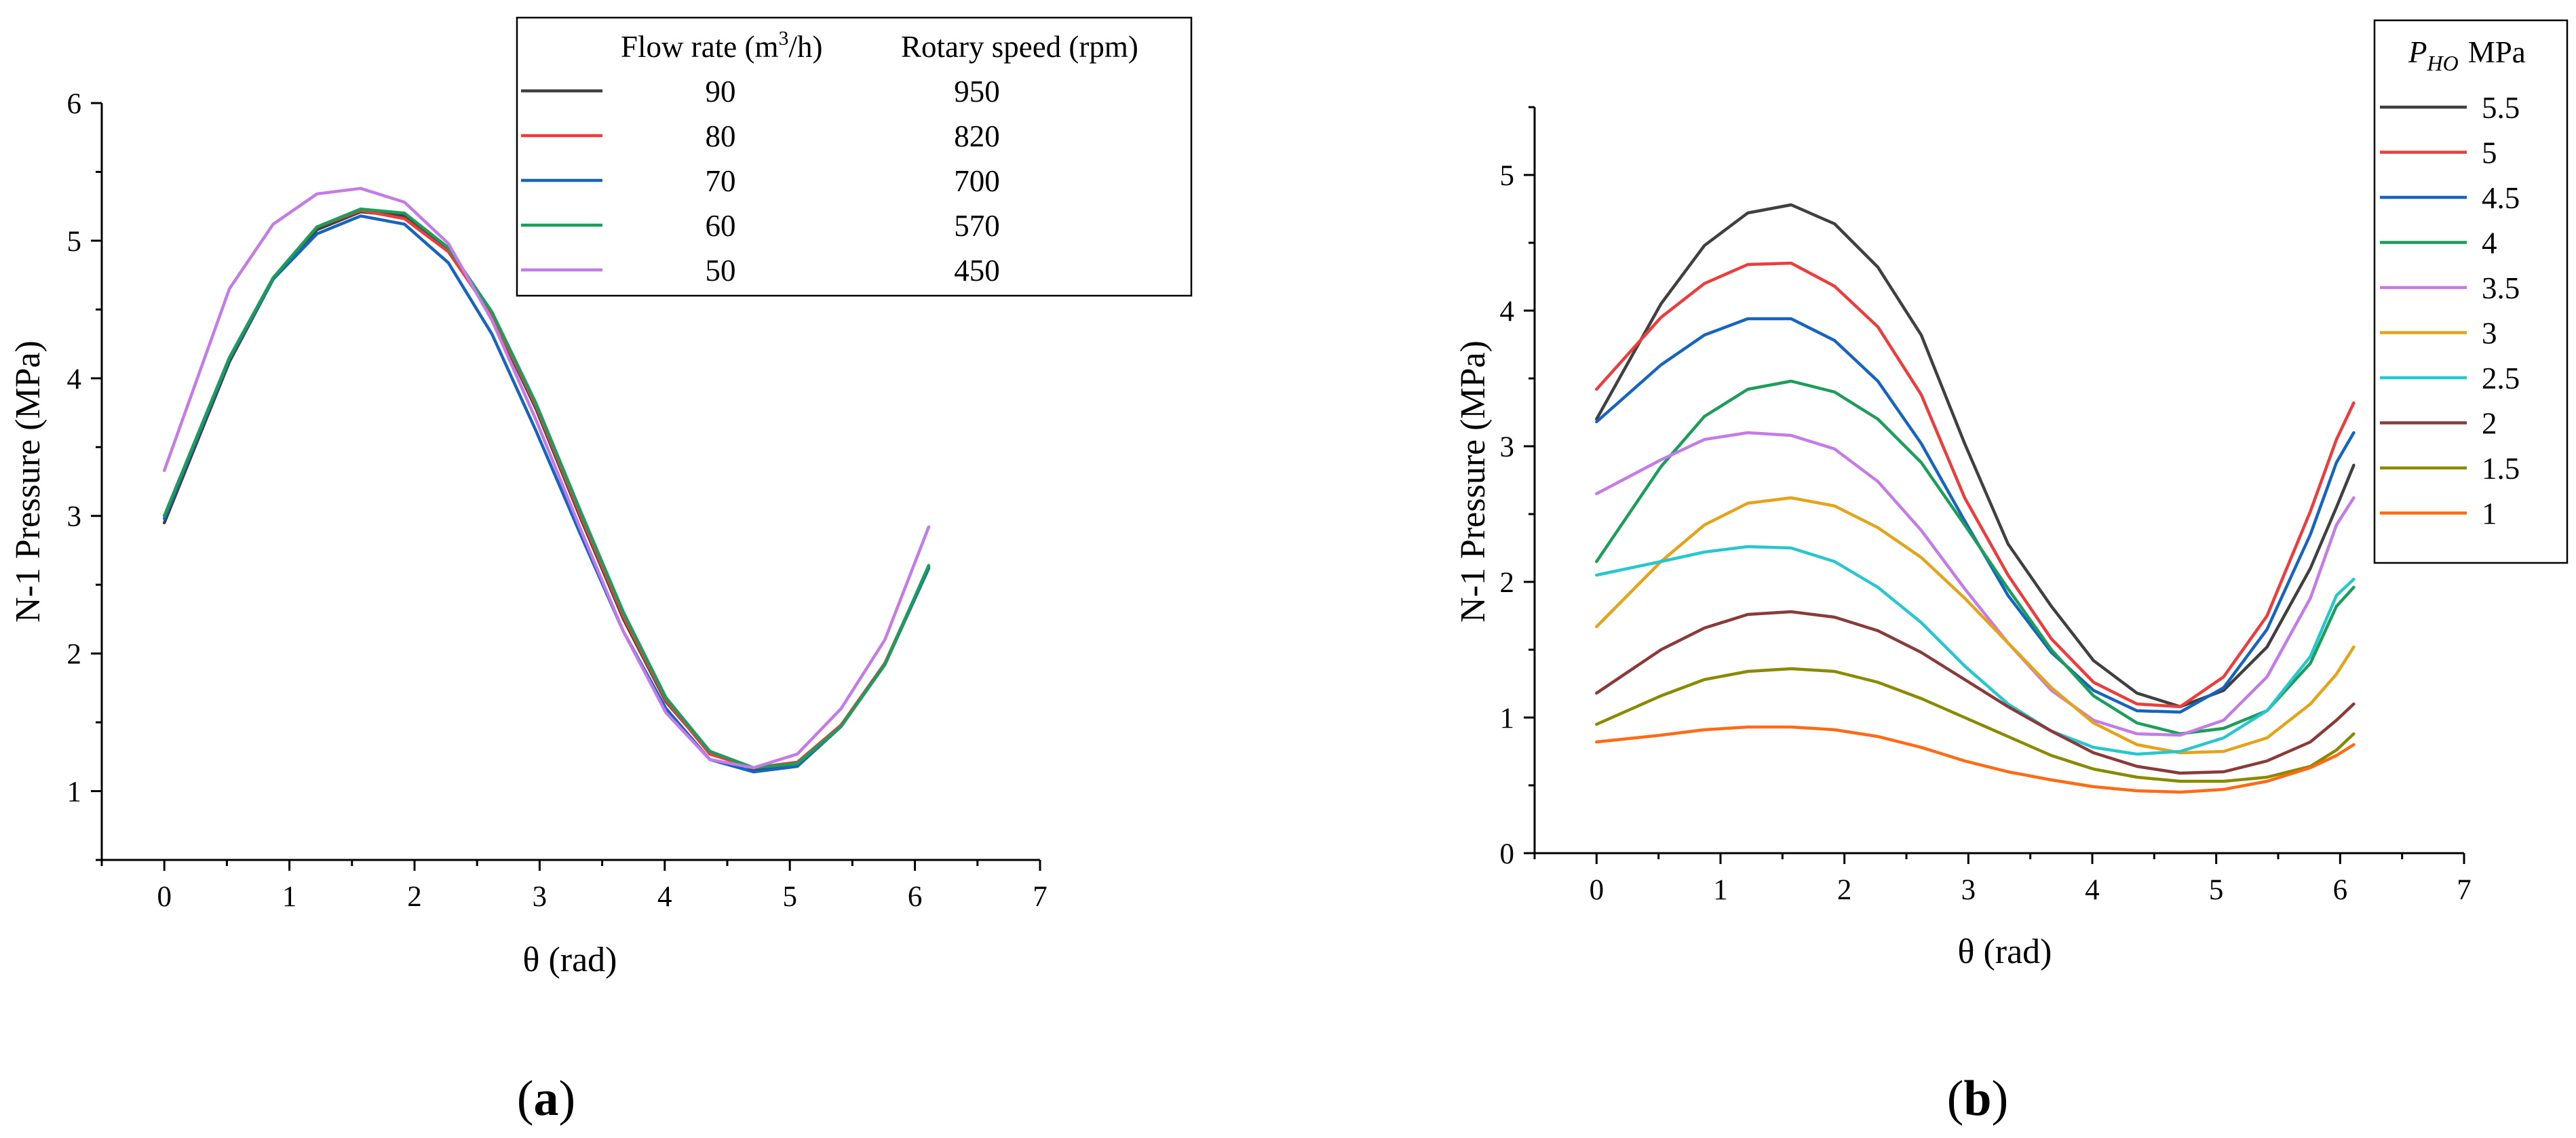 Image resolution: width=2576 pixels, height=1138 pixels. I want to click on chart-b-series-line-3.5, so click(1976, 584).